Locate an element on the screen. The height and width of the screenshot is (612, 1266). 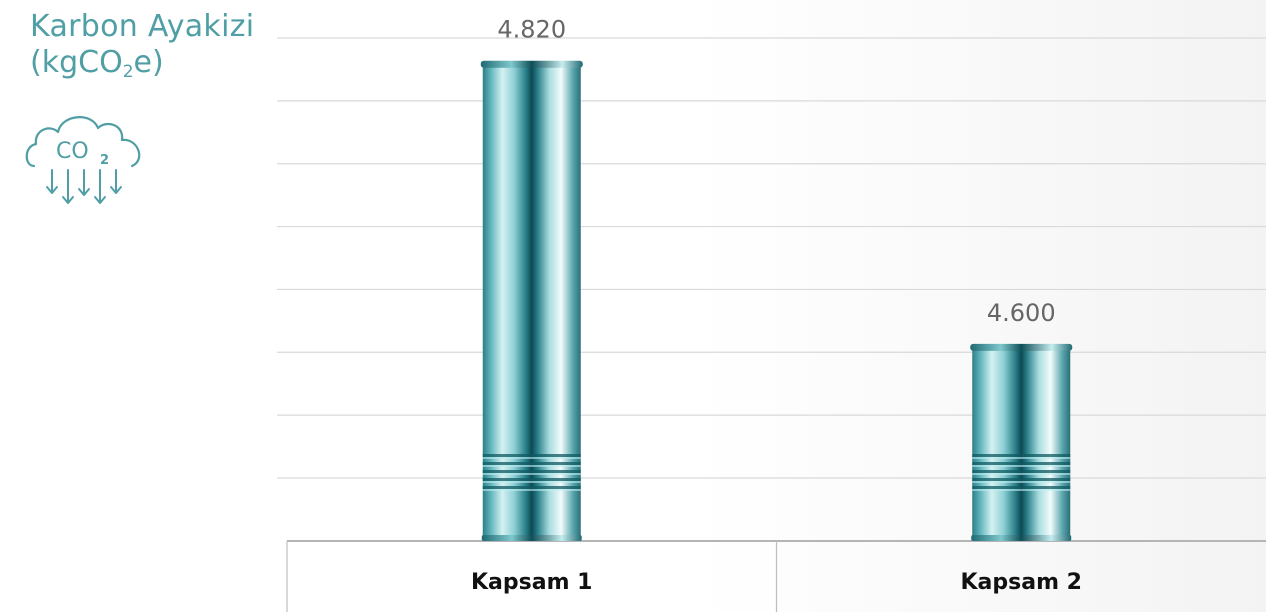
category-label: Kapsam 1 is located at coordinates (531, 582).